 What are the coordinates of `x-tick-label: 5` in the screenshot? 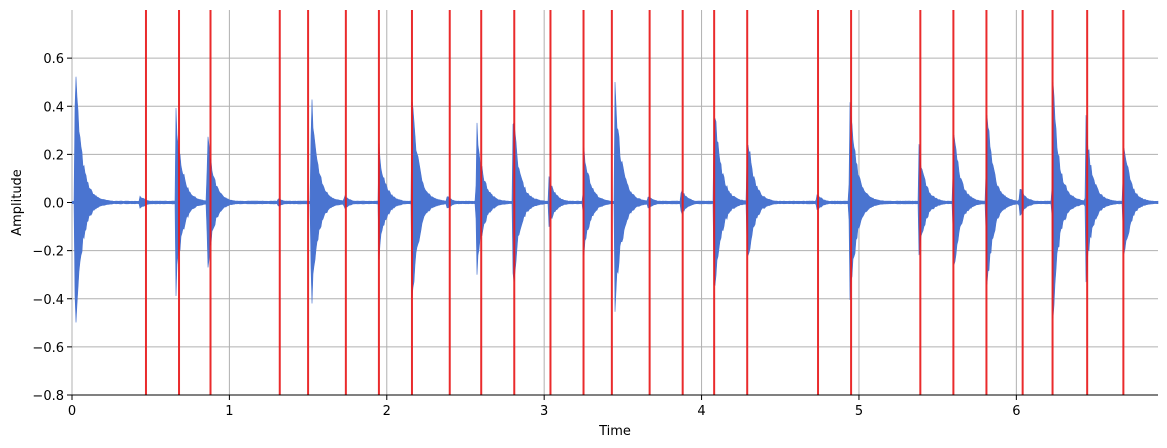 It's located at (859, 411).